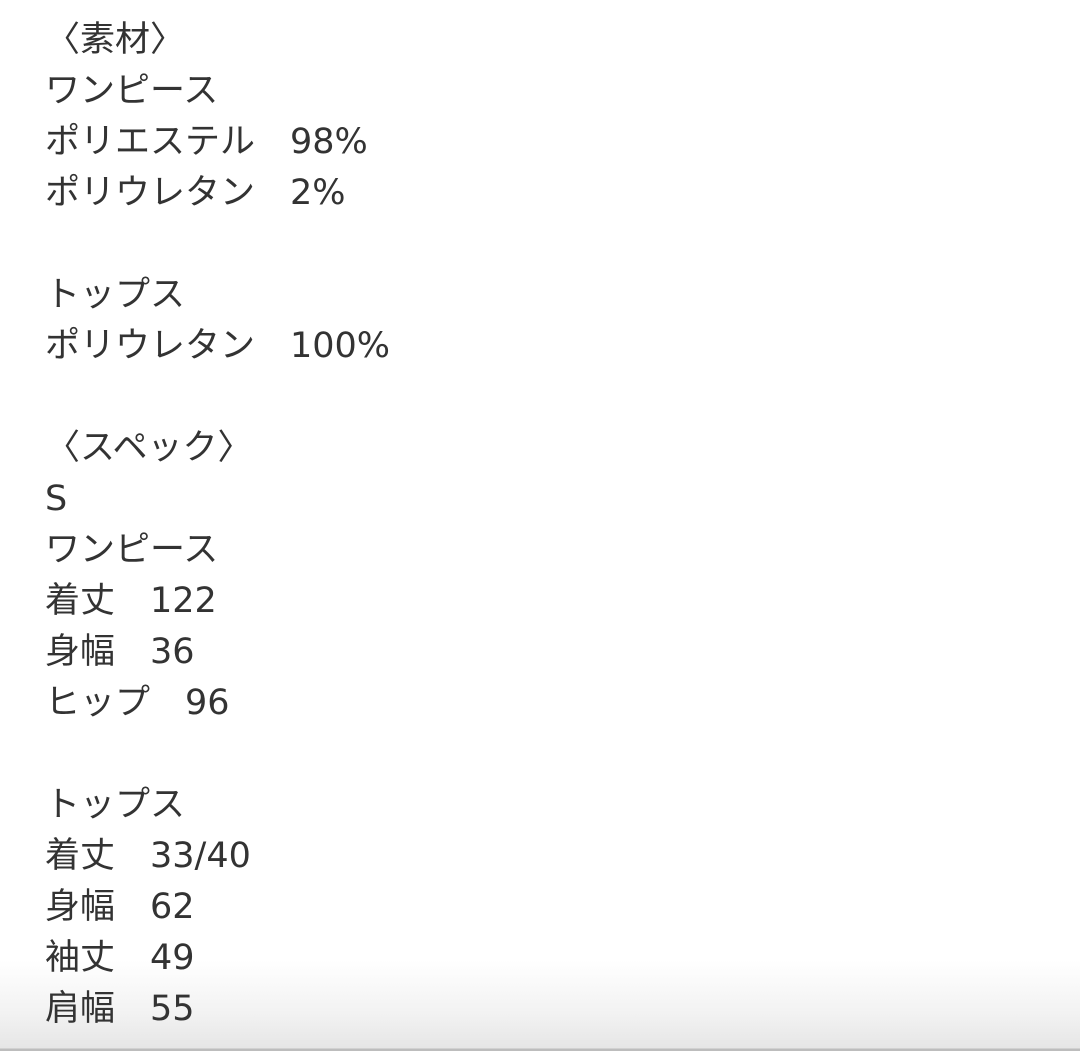 The image size is (1080, 1051). Describe the element at coordinates (115, 40) in the screenshot. I see `text-line: 〈素材〉` at that location.